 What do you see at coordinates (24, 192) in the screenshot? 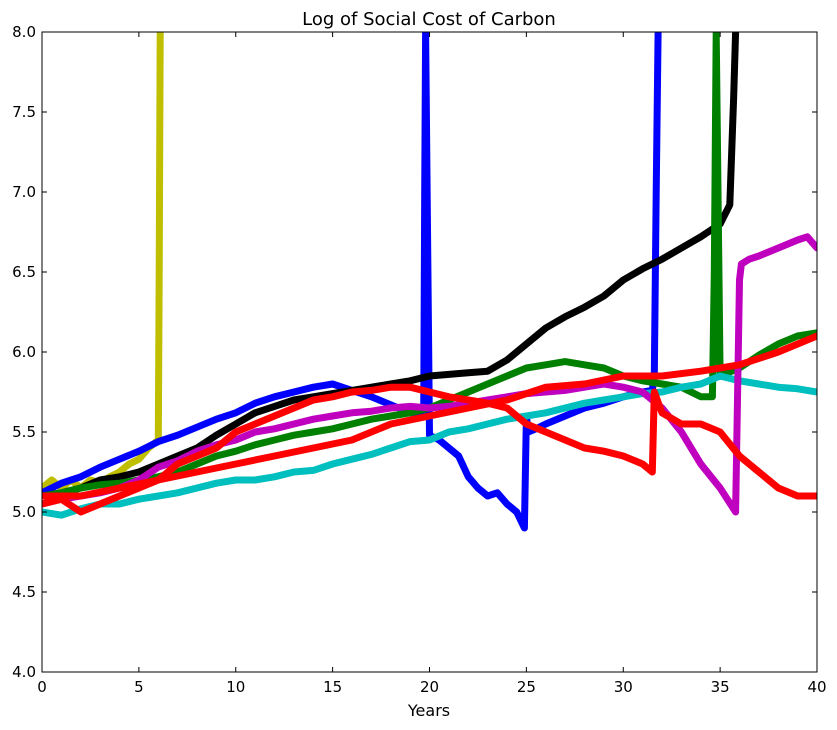
I see `y-tick-label: 7.0` at bounding box center [24, 192].